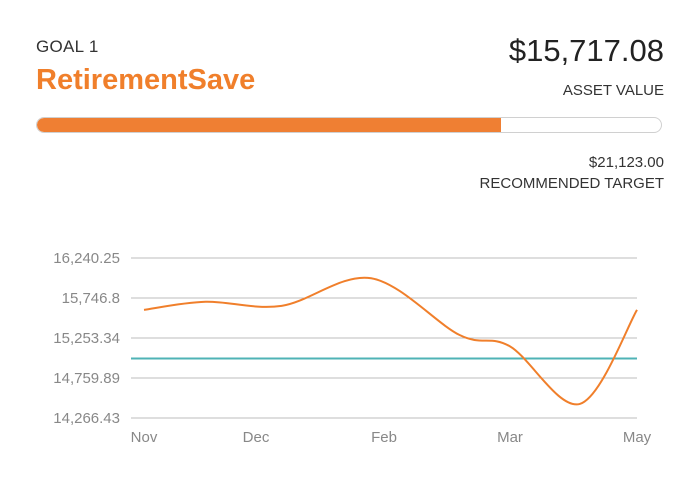  Describe the element at coordinates (571, 183) in the screenshot. I see `target-label: RECOMMENDED TARGET` at that location.